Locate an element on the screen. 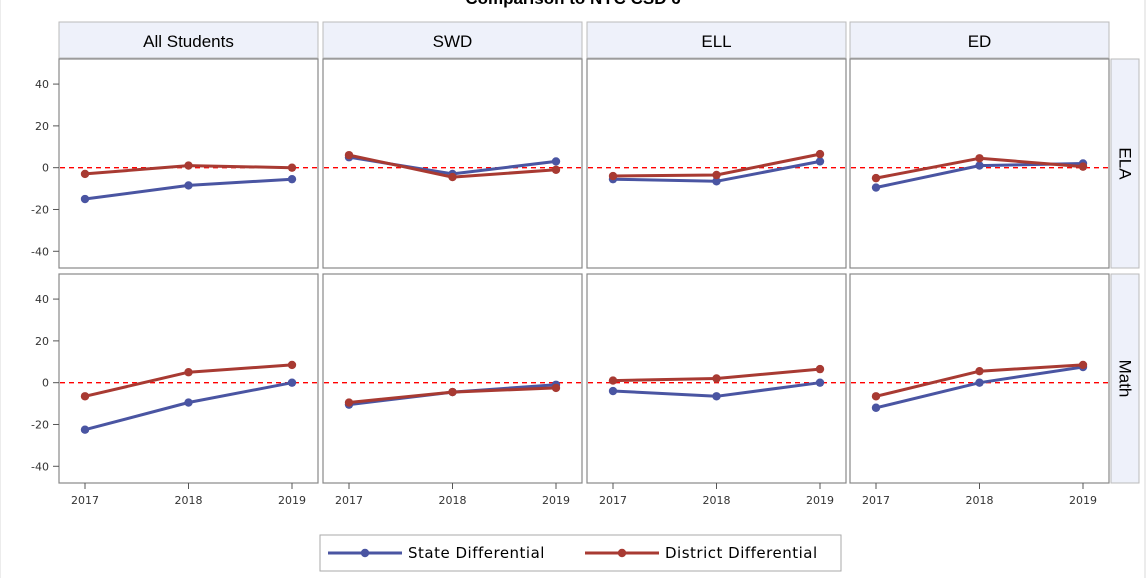 Image resolution: width=1146 pixels, height=578 pixels. column-strip-label-ell: ELL is located at coordinates (716, 41).